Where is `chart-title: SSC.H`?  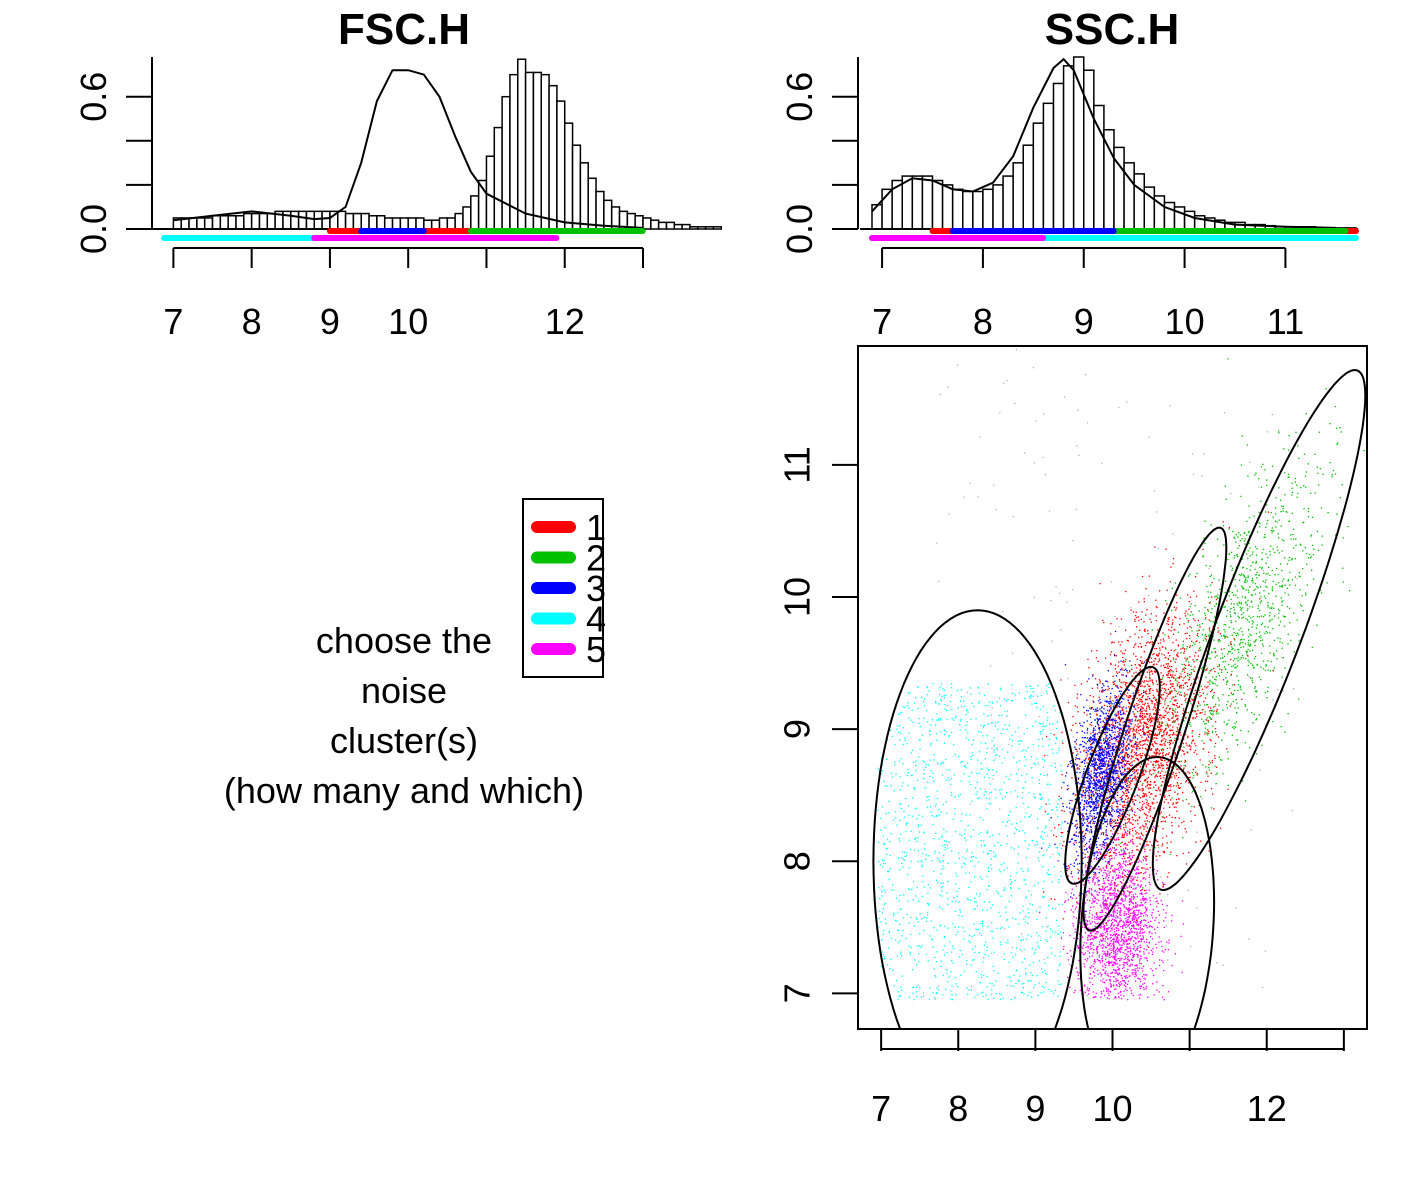
chart-title: SSC.H is located at coordinates (1112, 29).